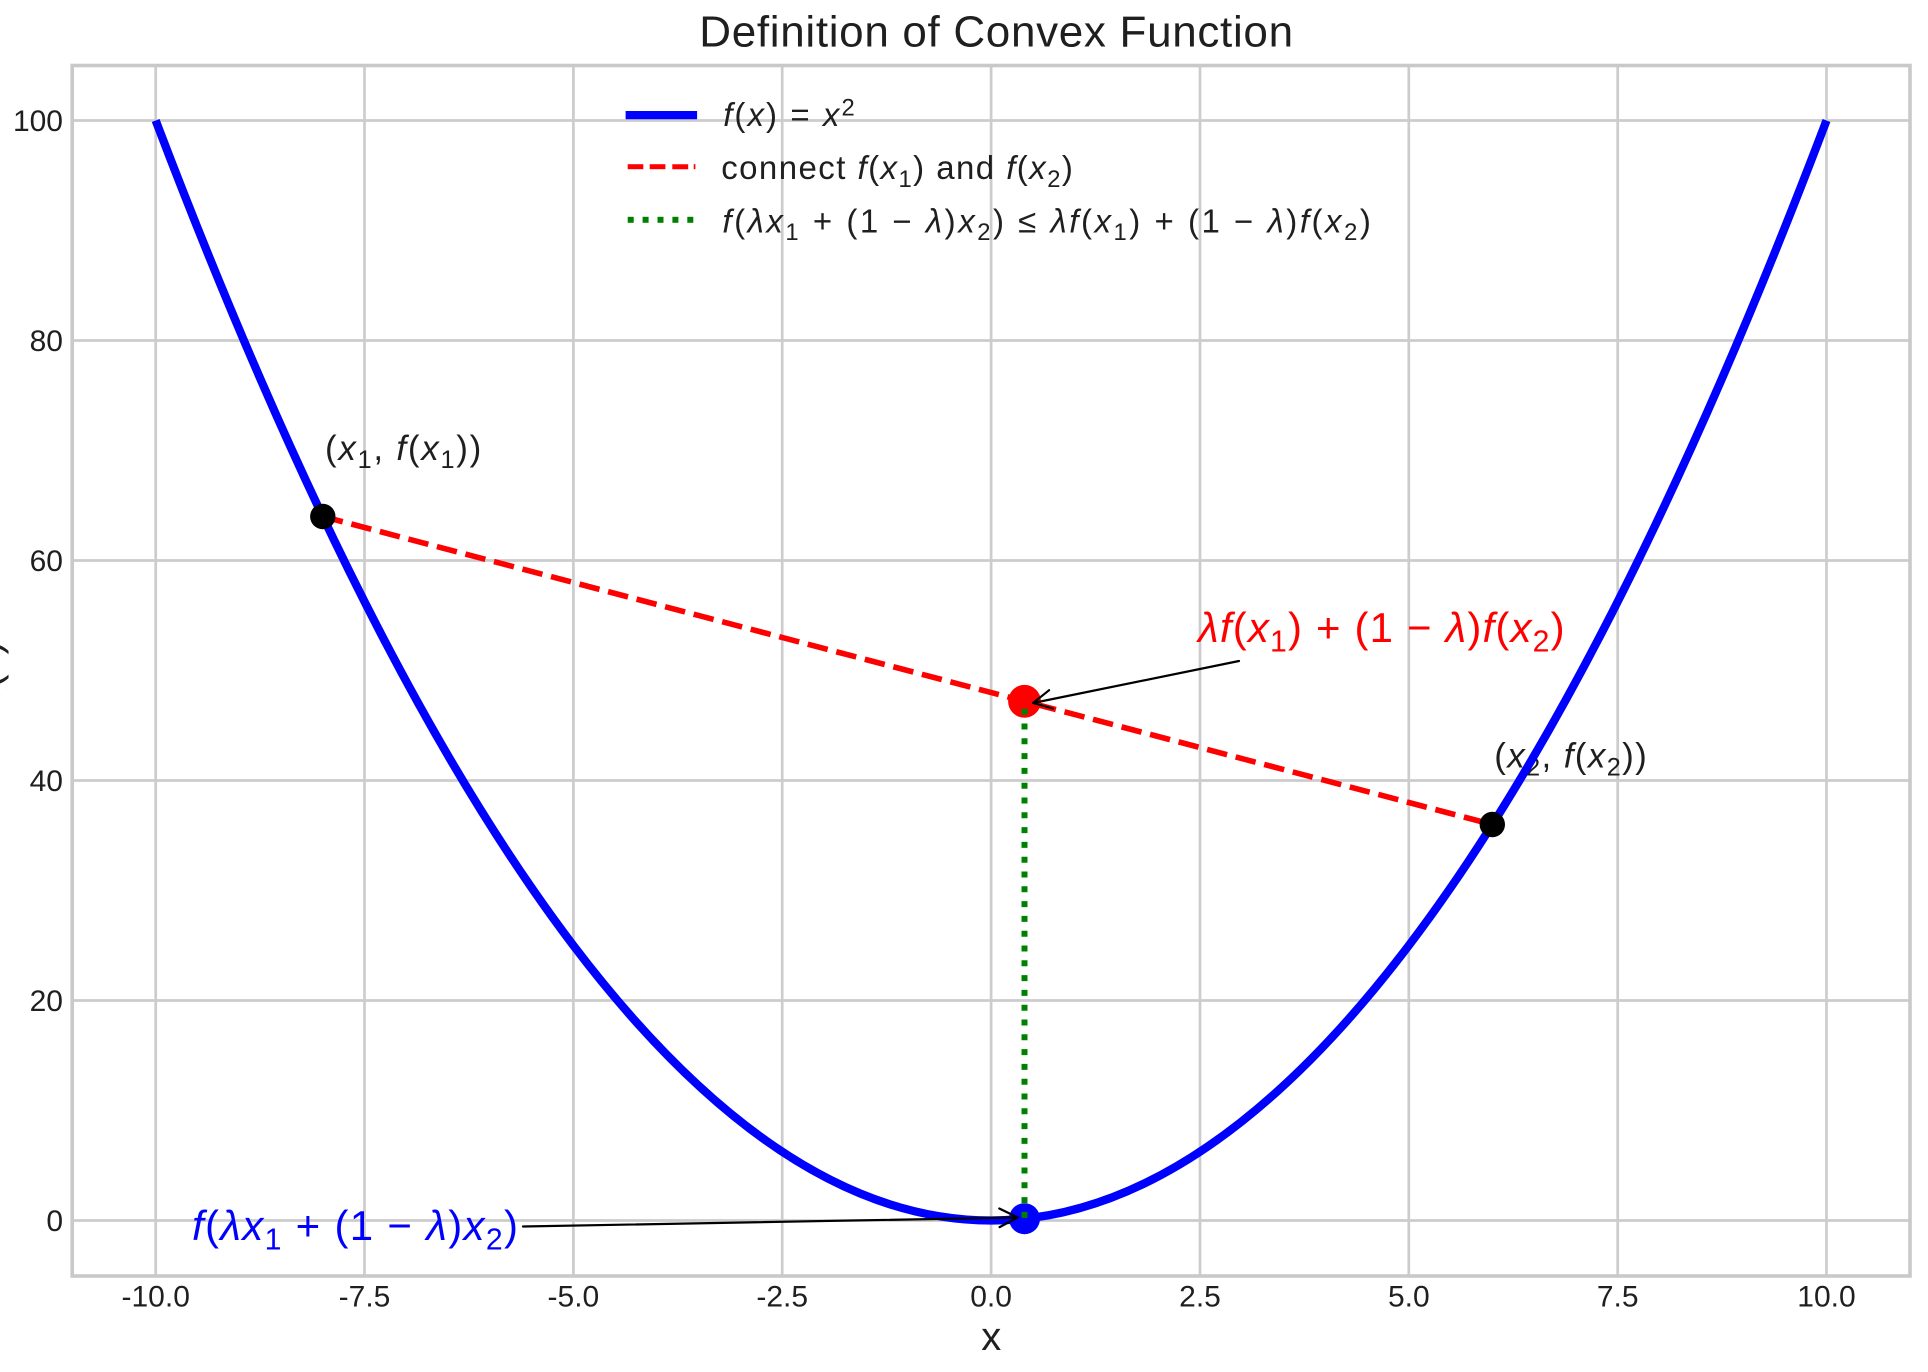  I want to click on svg-text: 100, so click(38, 121).